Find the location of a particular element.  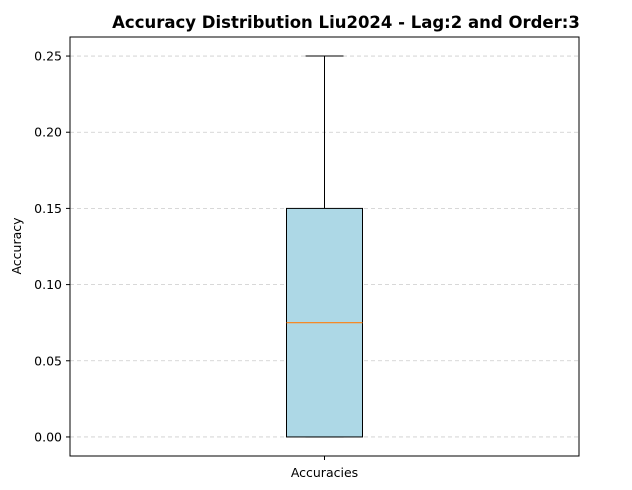

x-axis-ticks: Accuracies is located at coordinates (324, 468).